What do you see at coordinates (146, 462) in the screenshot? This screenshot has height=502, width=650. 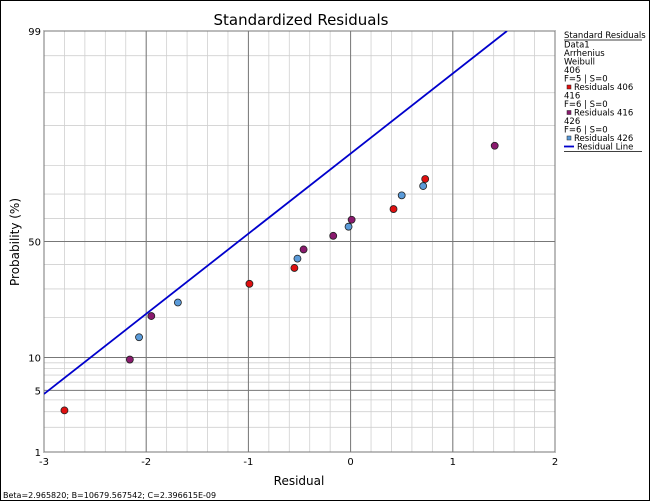 I see `x-tick-label: -2` at bounding box center [146, 462].